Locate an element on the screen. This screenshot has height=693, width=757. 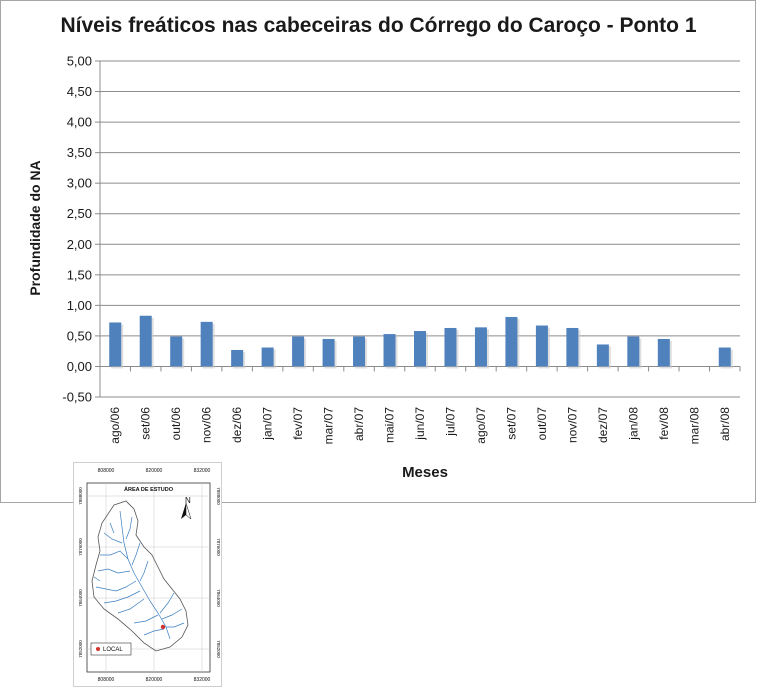
y-tick-label: 3,00 is located at coordinates (79, 183).